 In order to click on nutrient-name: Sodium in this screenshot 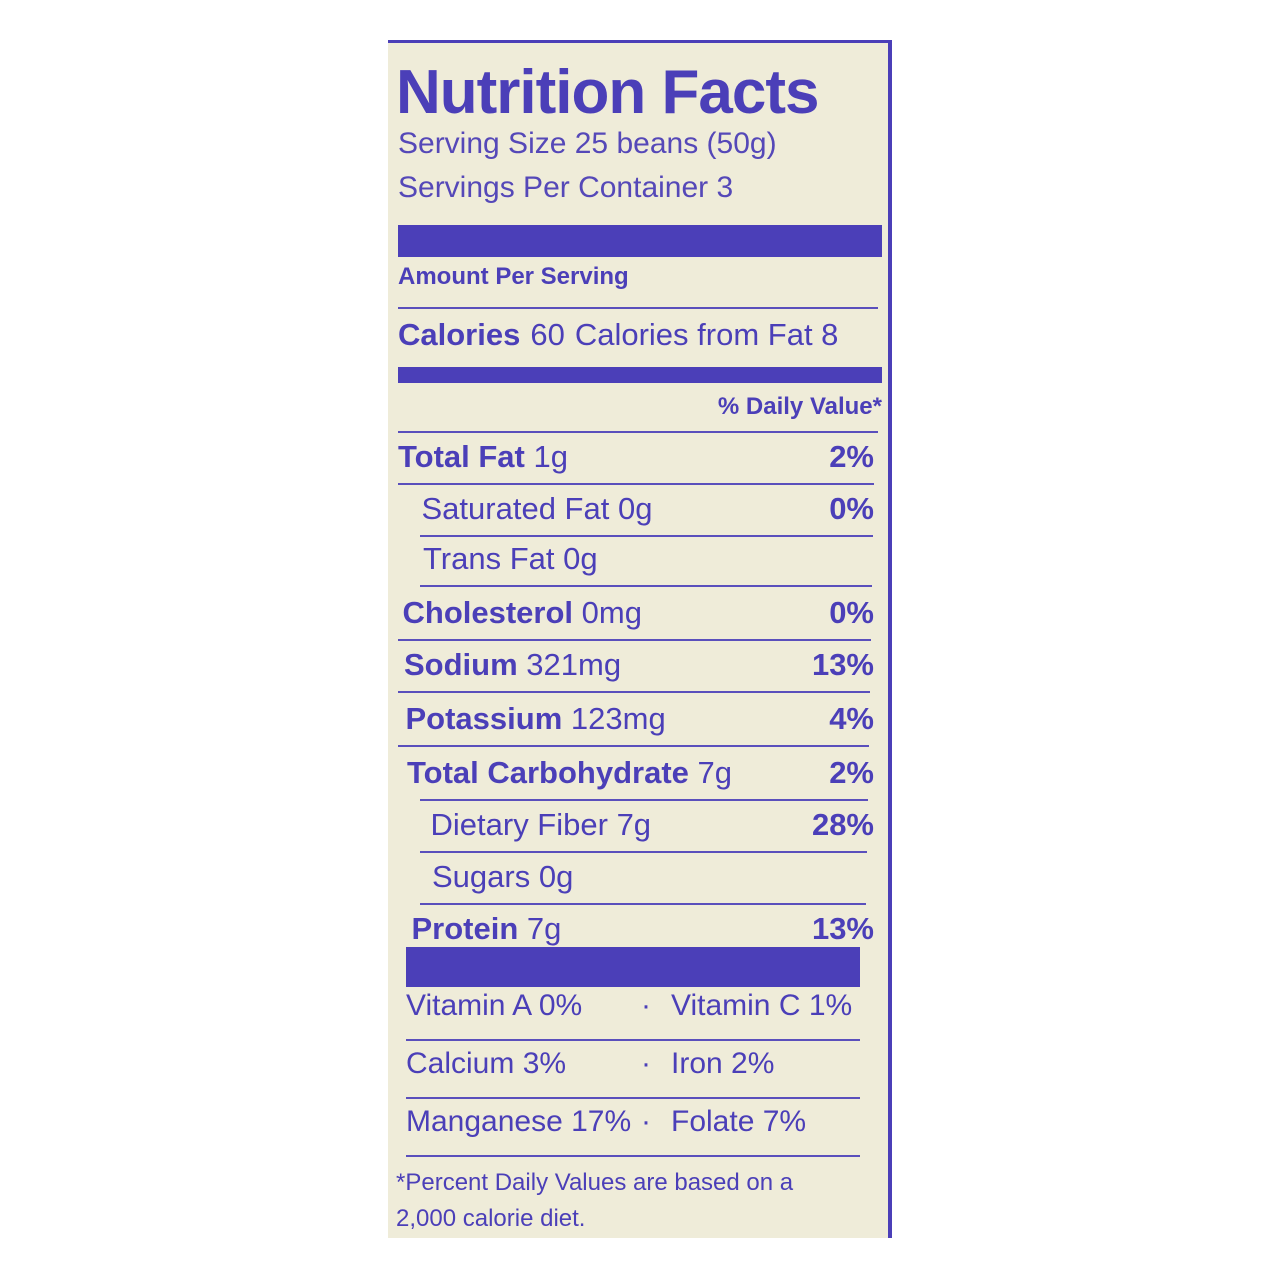, I will do `click(461, 664)`.